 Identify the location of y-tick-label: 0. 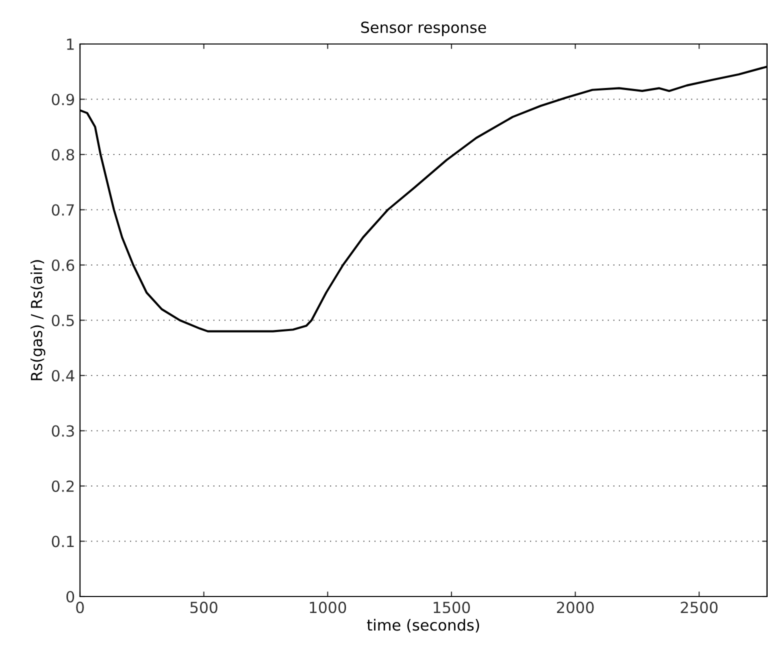
(70, 596).